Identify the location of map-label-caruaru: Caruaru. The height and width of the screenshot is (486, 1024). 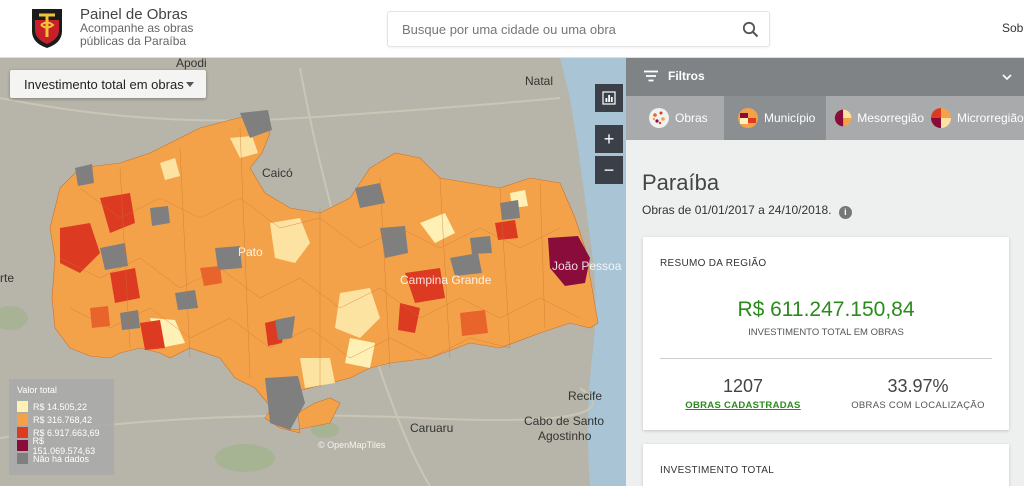
(432, 428).